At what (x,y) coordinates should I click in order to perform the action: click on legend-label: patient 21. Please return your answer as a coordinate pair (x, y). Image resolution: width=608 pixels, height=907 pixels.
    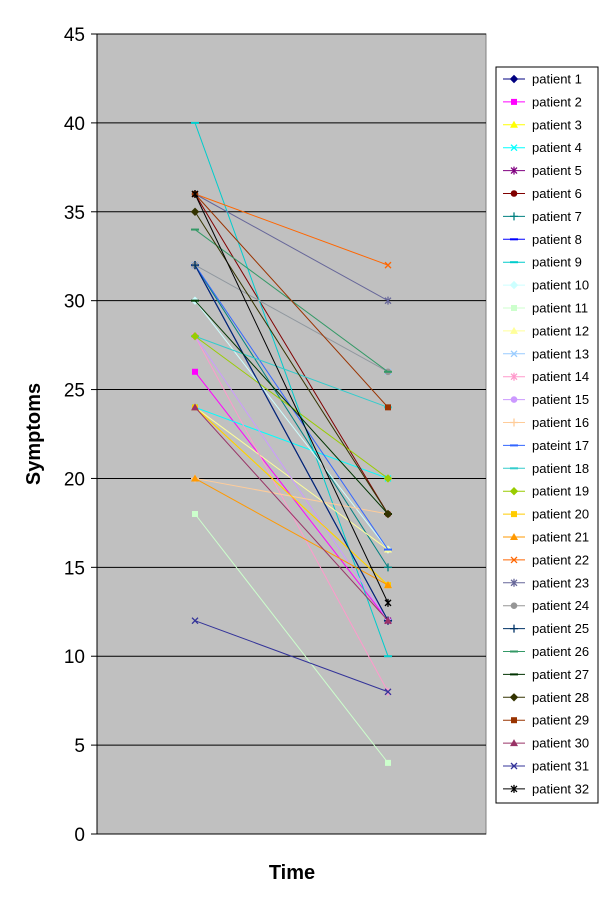
    Looking at the image, I should click on (560, 537).